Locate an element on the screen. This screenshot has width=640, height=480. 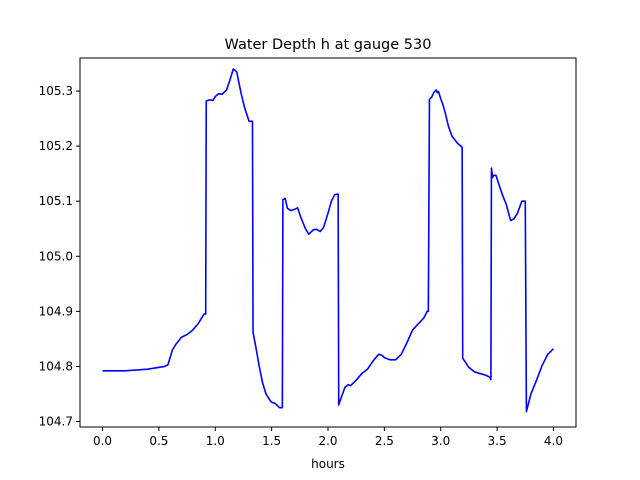
x-tick-label: 2.0 is located at coordinates (327, 441).